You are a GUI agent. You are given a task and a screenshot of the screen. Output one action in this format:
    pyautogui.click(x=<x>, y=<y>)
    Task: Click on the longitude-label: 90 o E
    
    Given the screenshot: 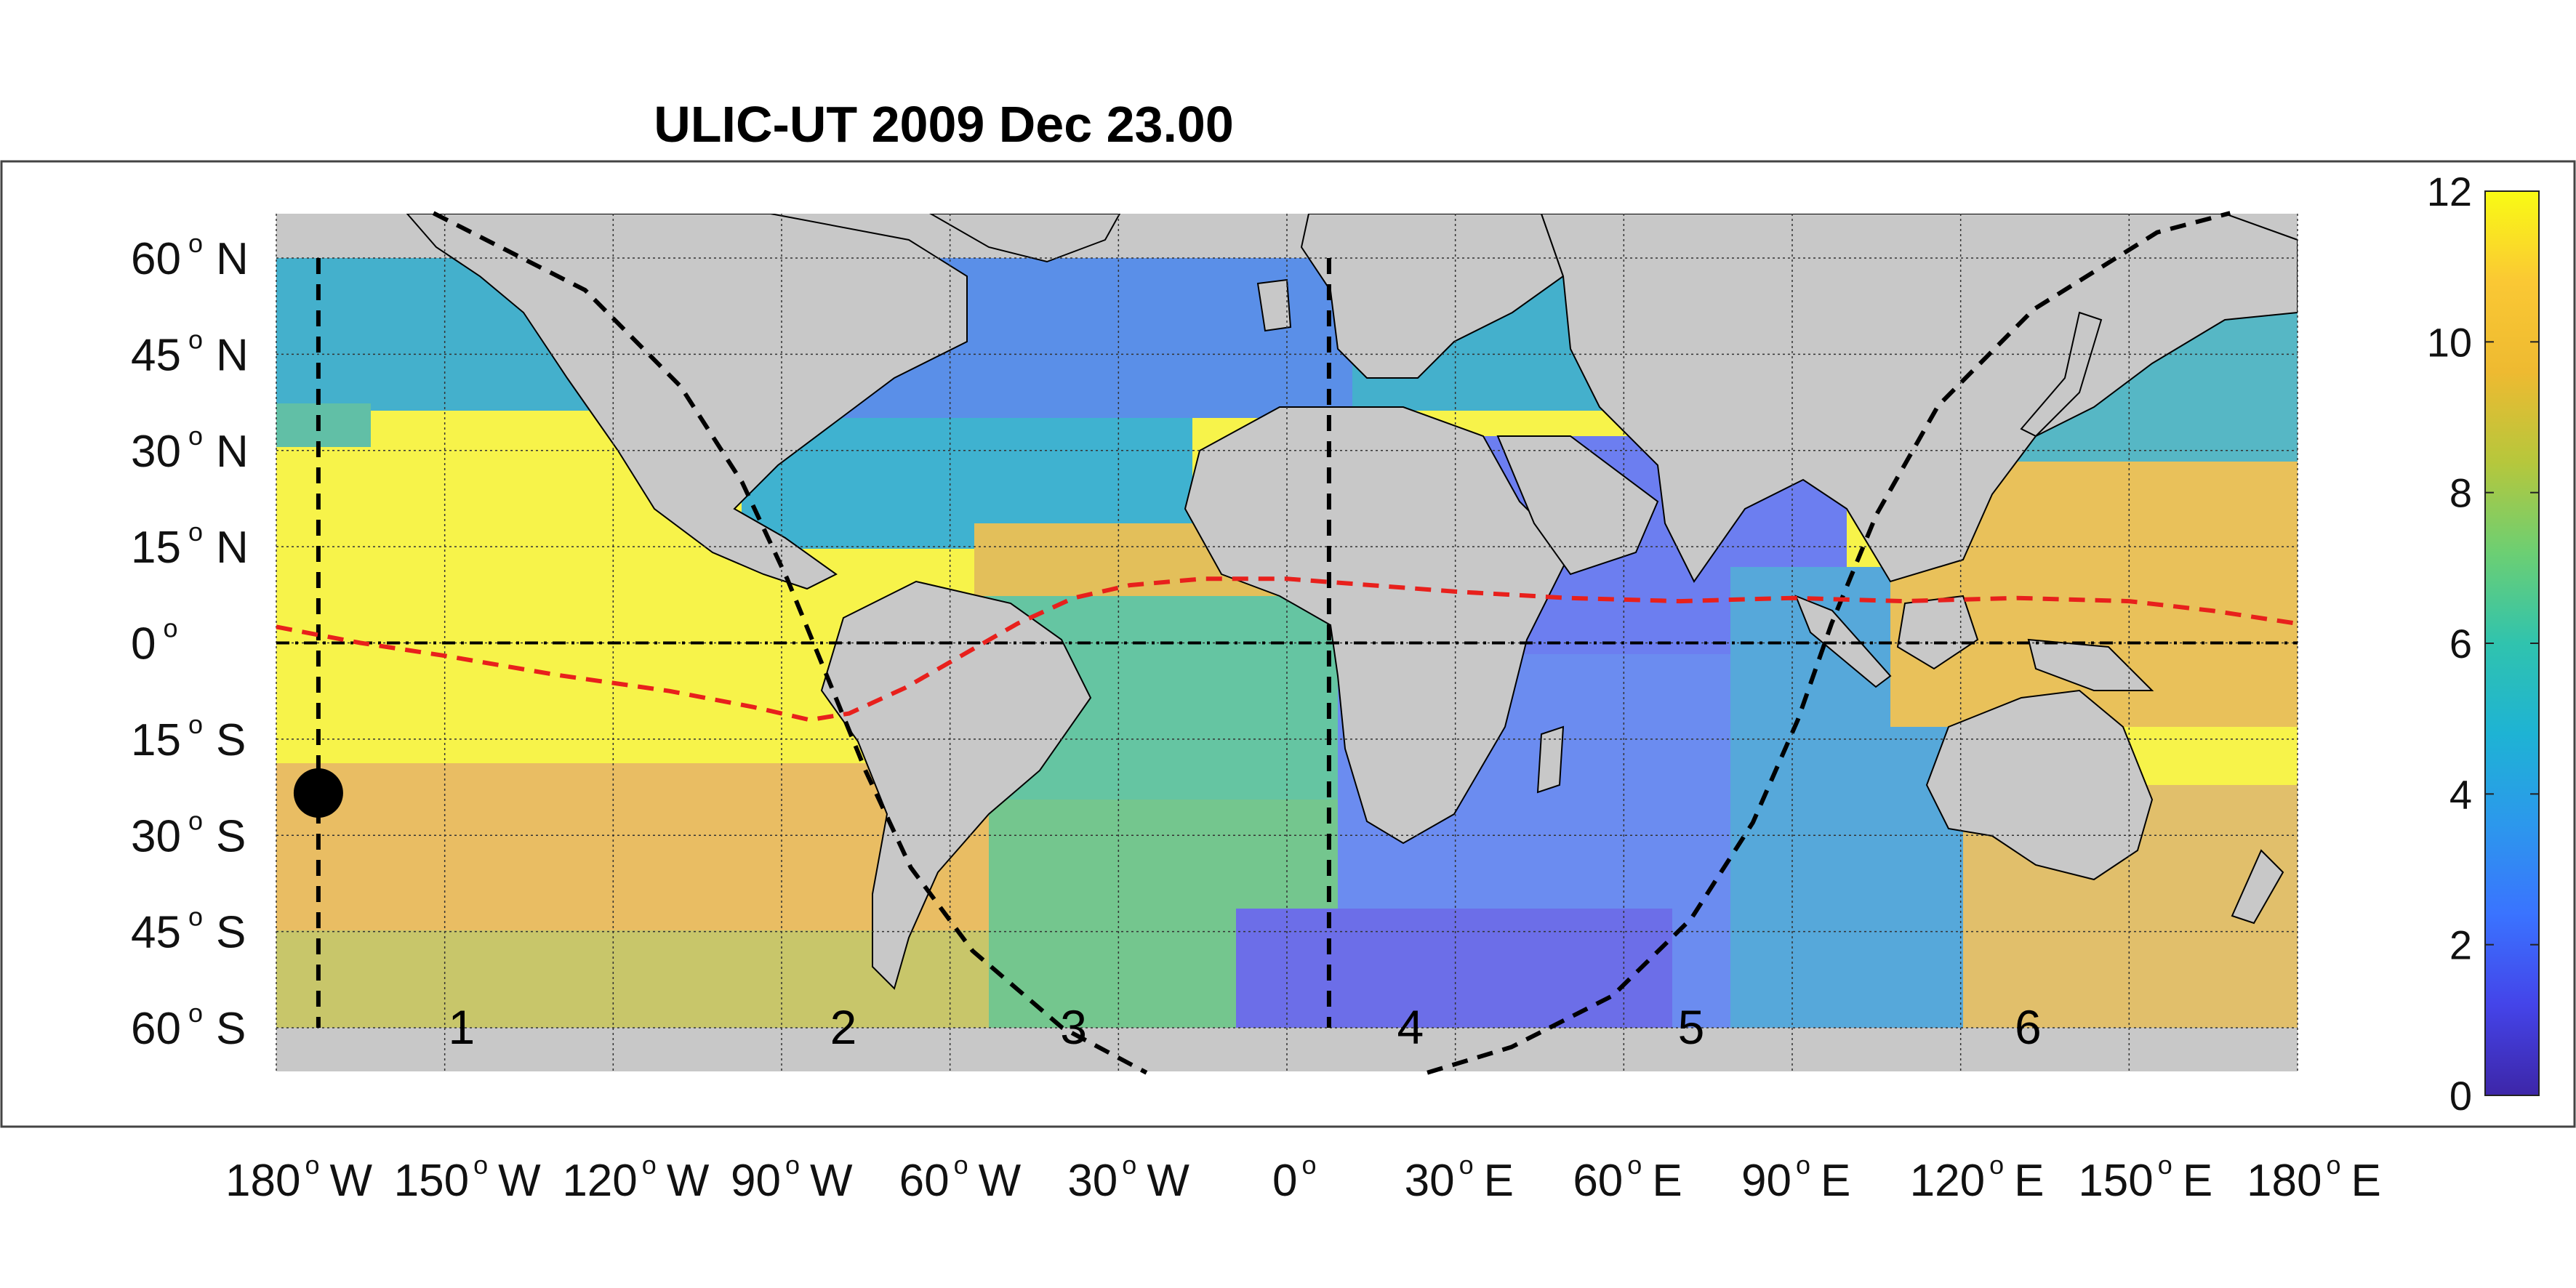 What is the action you would take?
    pyautogui.click(x=1796, y=1178)
    